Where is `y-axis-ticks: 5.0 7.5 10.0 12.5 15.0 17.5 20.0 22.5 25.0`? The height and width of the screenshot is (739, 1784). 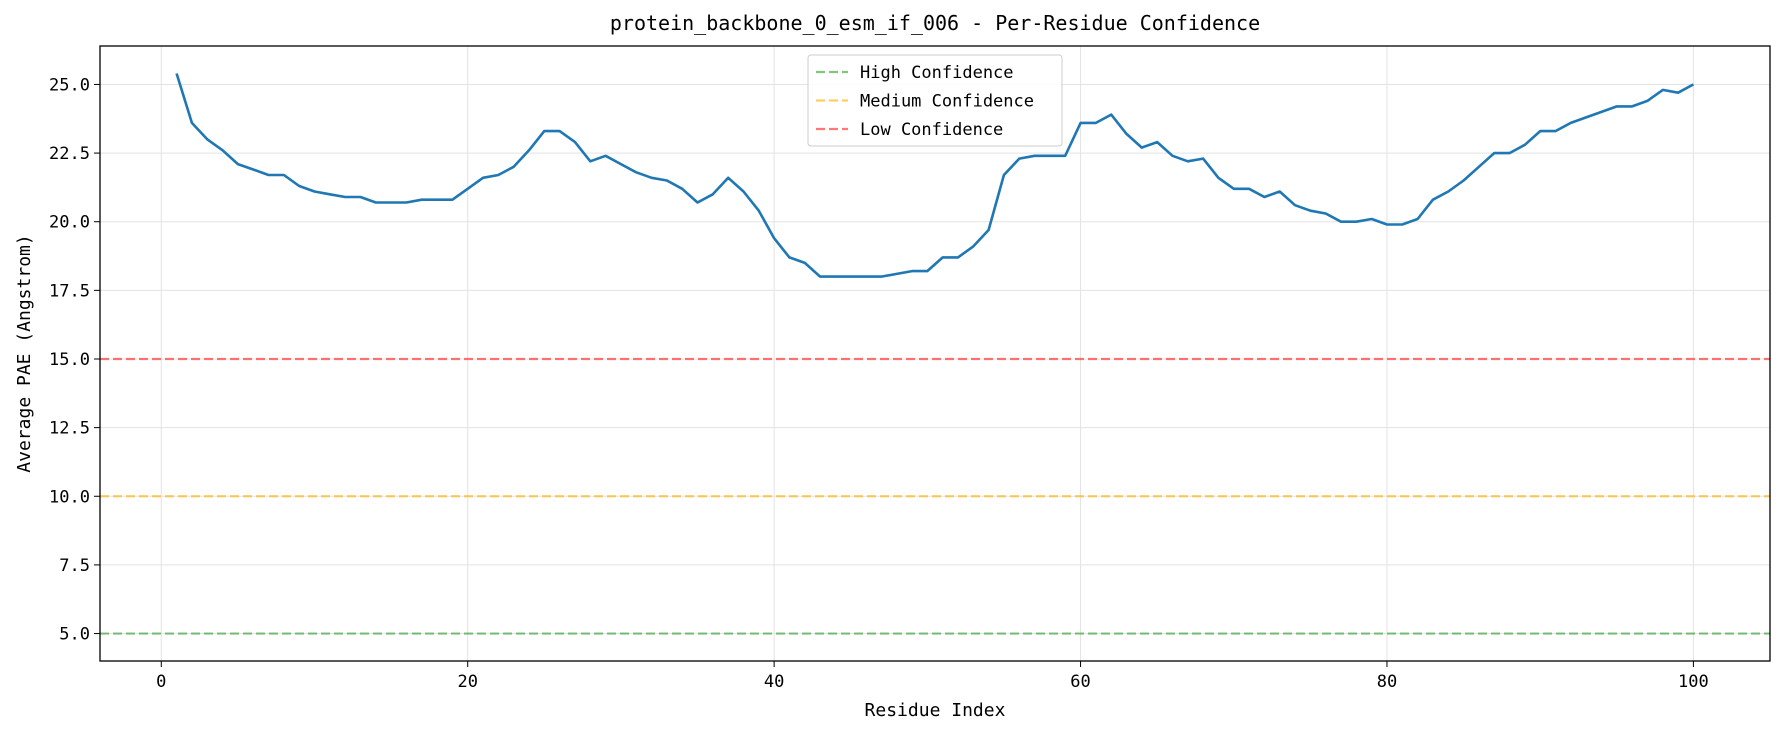
y-axis-ticks: 5.0 7.5 10.0 12.5 15.0 17.5 20.0 22.5 25.0 is located at coordinates (74, 360).